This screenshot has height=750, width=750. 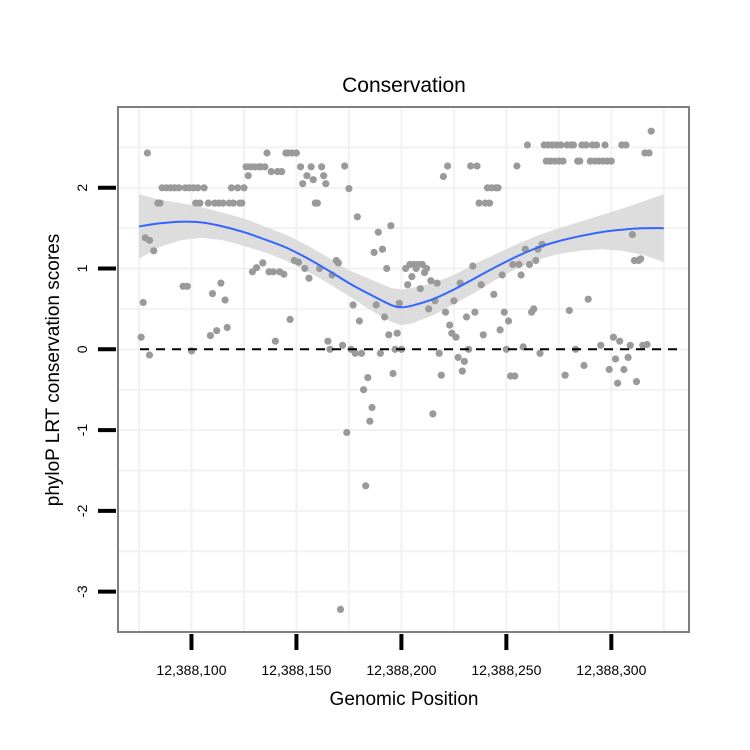 What do you see at coordinates (82, 430) in the screenshot?
I see `y-tick-label: -1` at bounding box center [82, 430].